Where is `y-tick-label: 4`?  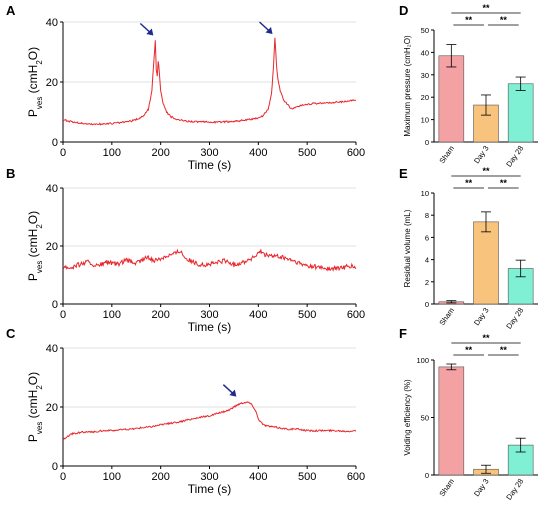 y-tick-label: 4 is located at coordinates (427, 260).